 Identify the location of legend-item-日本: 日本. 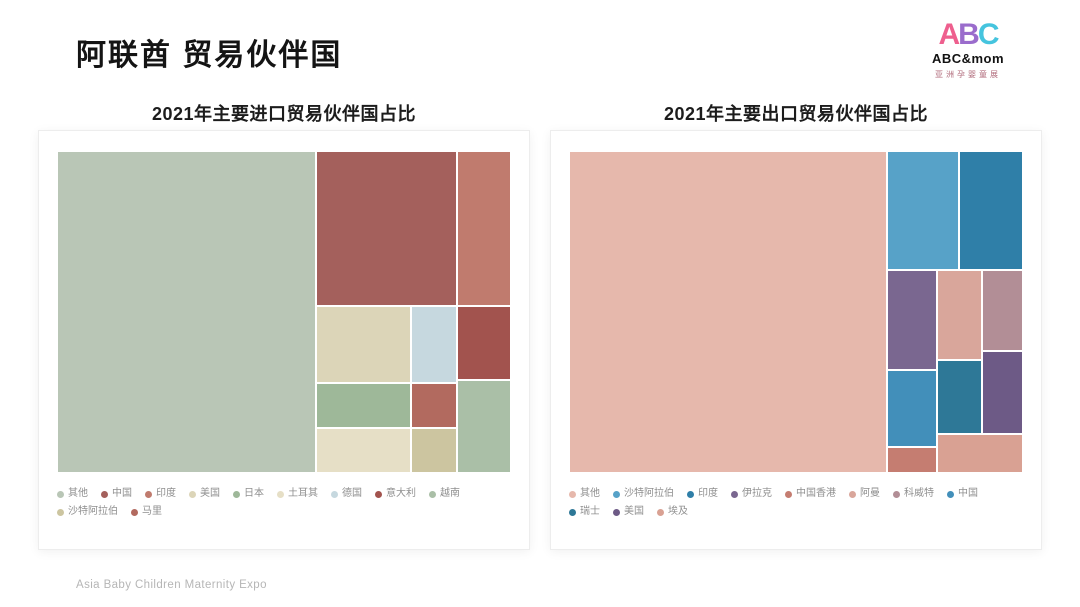
(248, 494).